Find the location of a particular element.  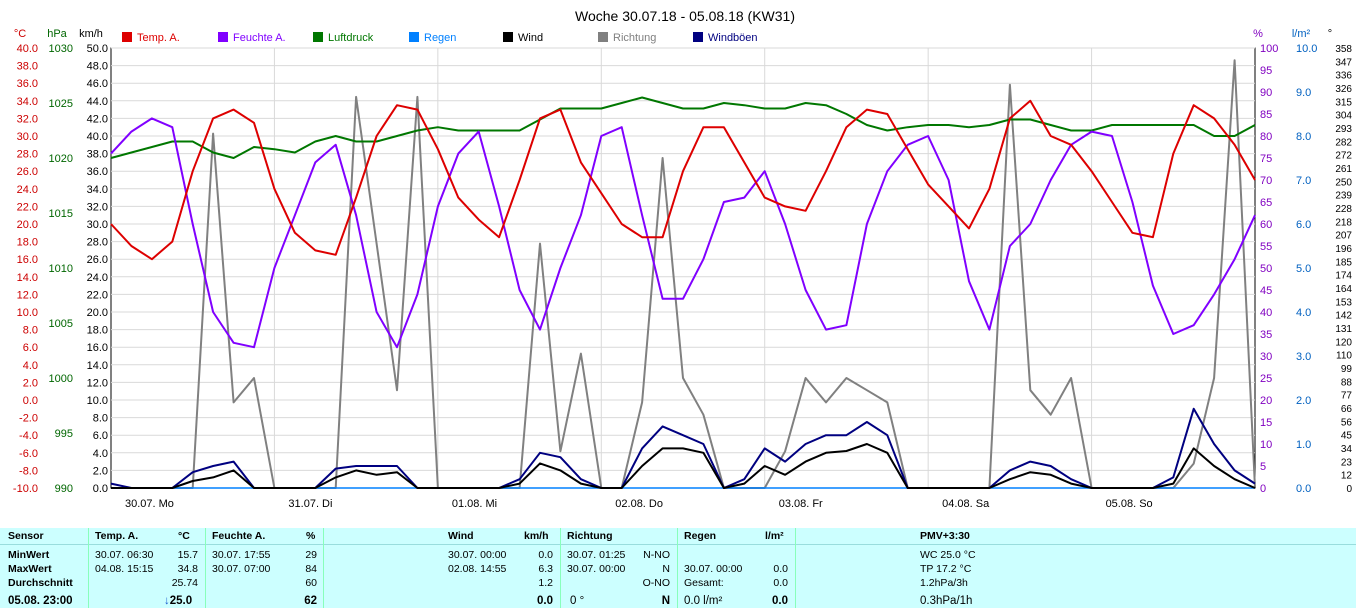

temp-tick-label: 10.0 is located at coordinates (27, 313).